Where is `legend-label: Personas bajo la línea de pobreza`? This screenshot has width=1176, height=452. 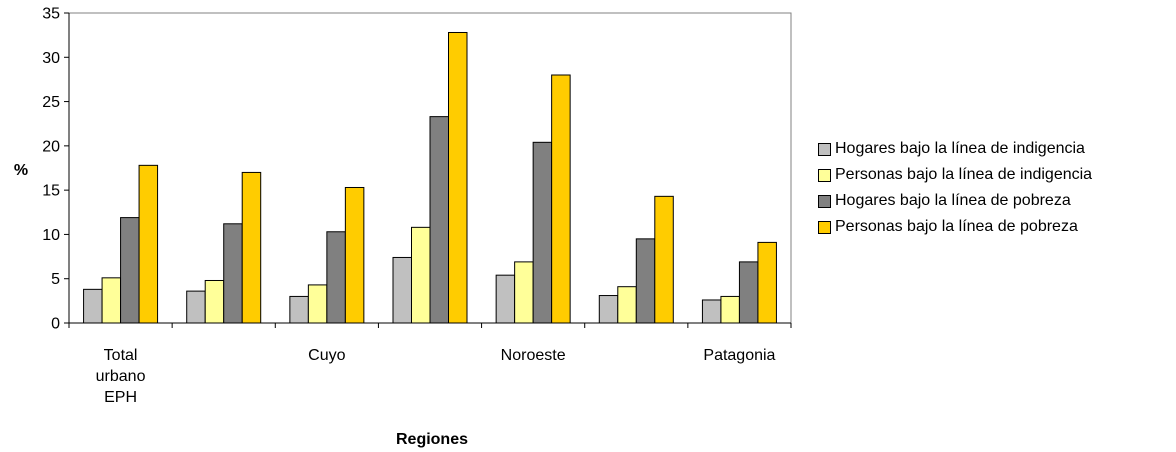
legend-label: Personas bajo la línea de pobreza is located at coordinates (956, 226).